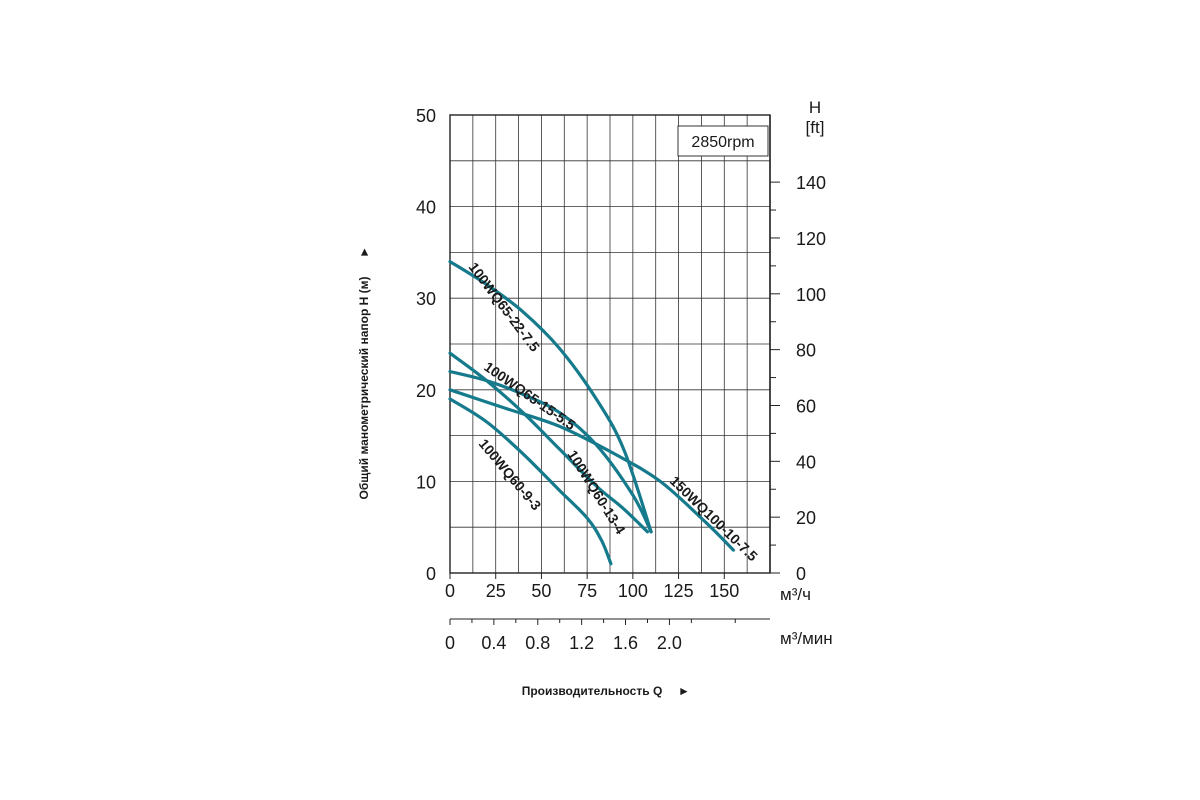  Describe the element at coordinates (496, 591) in the screenshot. I see `x-tick-label: 25` at that location.